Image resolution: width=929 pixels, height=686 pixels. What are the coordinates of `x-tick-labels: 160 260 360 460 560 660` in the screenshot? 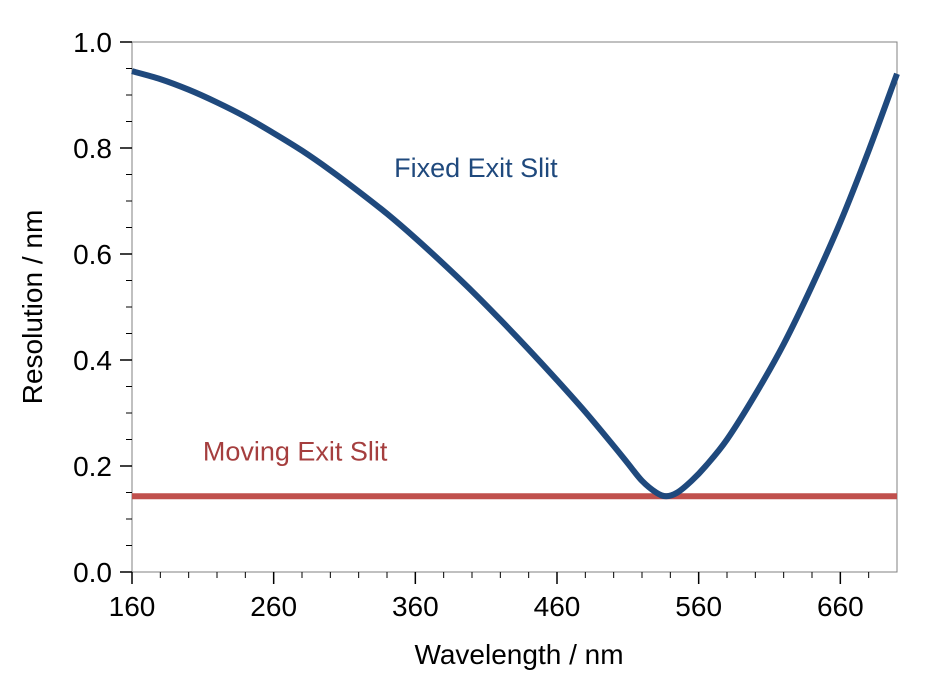 It's located at (486, 606).